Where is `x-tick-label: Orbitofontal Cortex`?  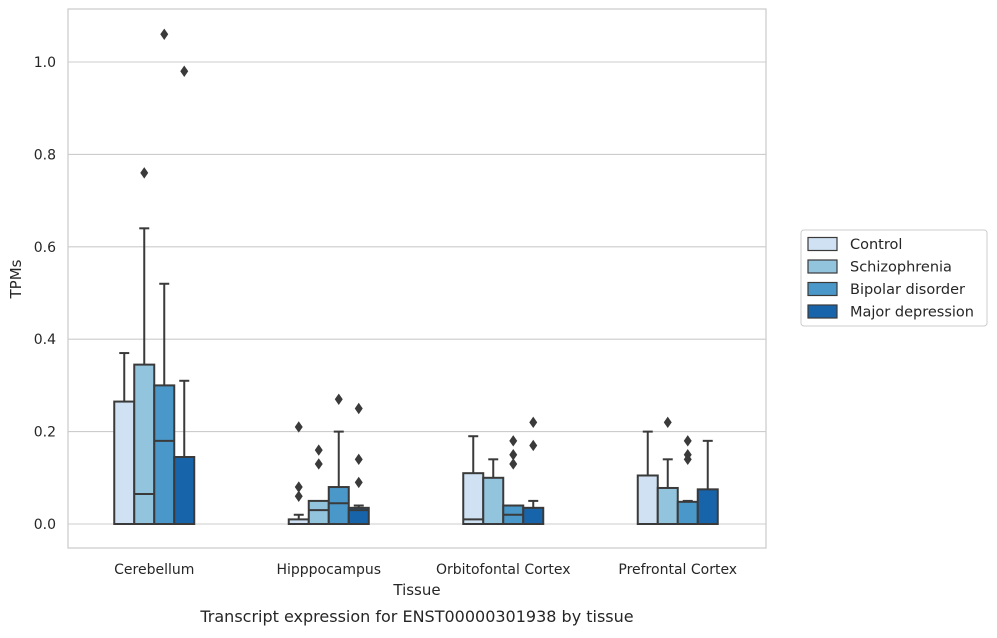 x-tick-label: Orbitofontal Cortex is located at coordinates (503, 570).